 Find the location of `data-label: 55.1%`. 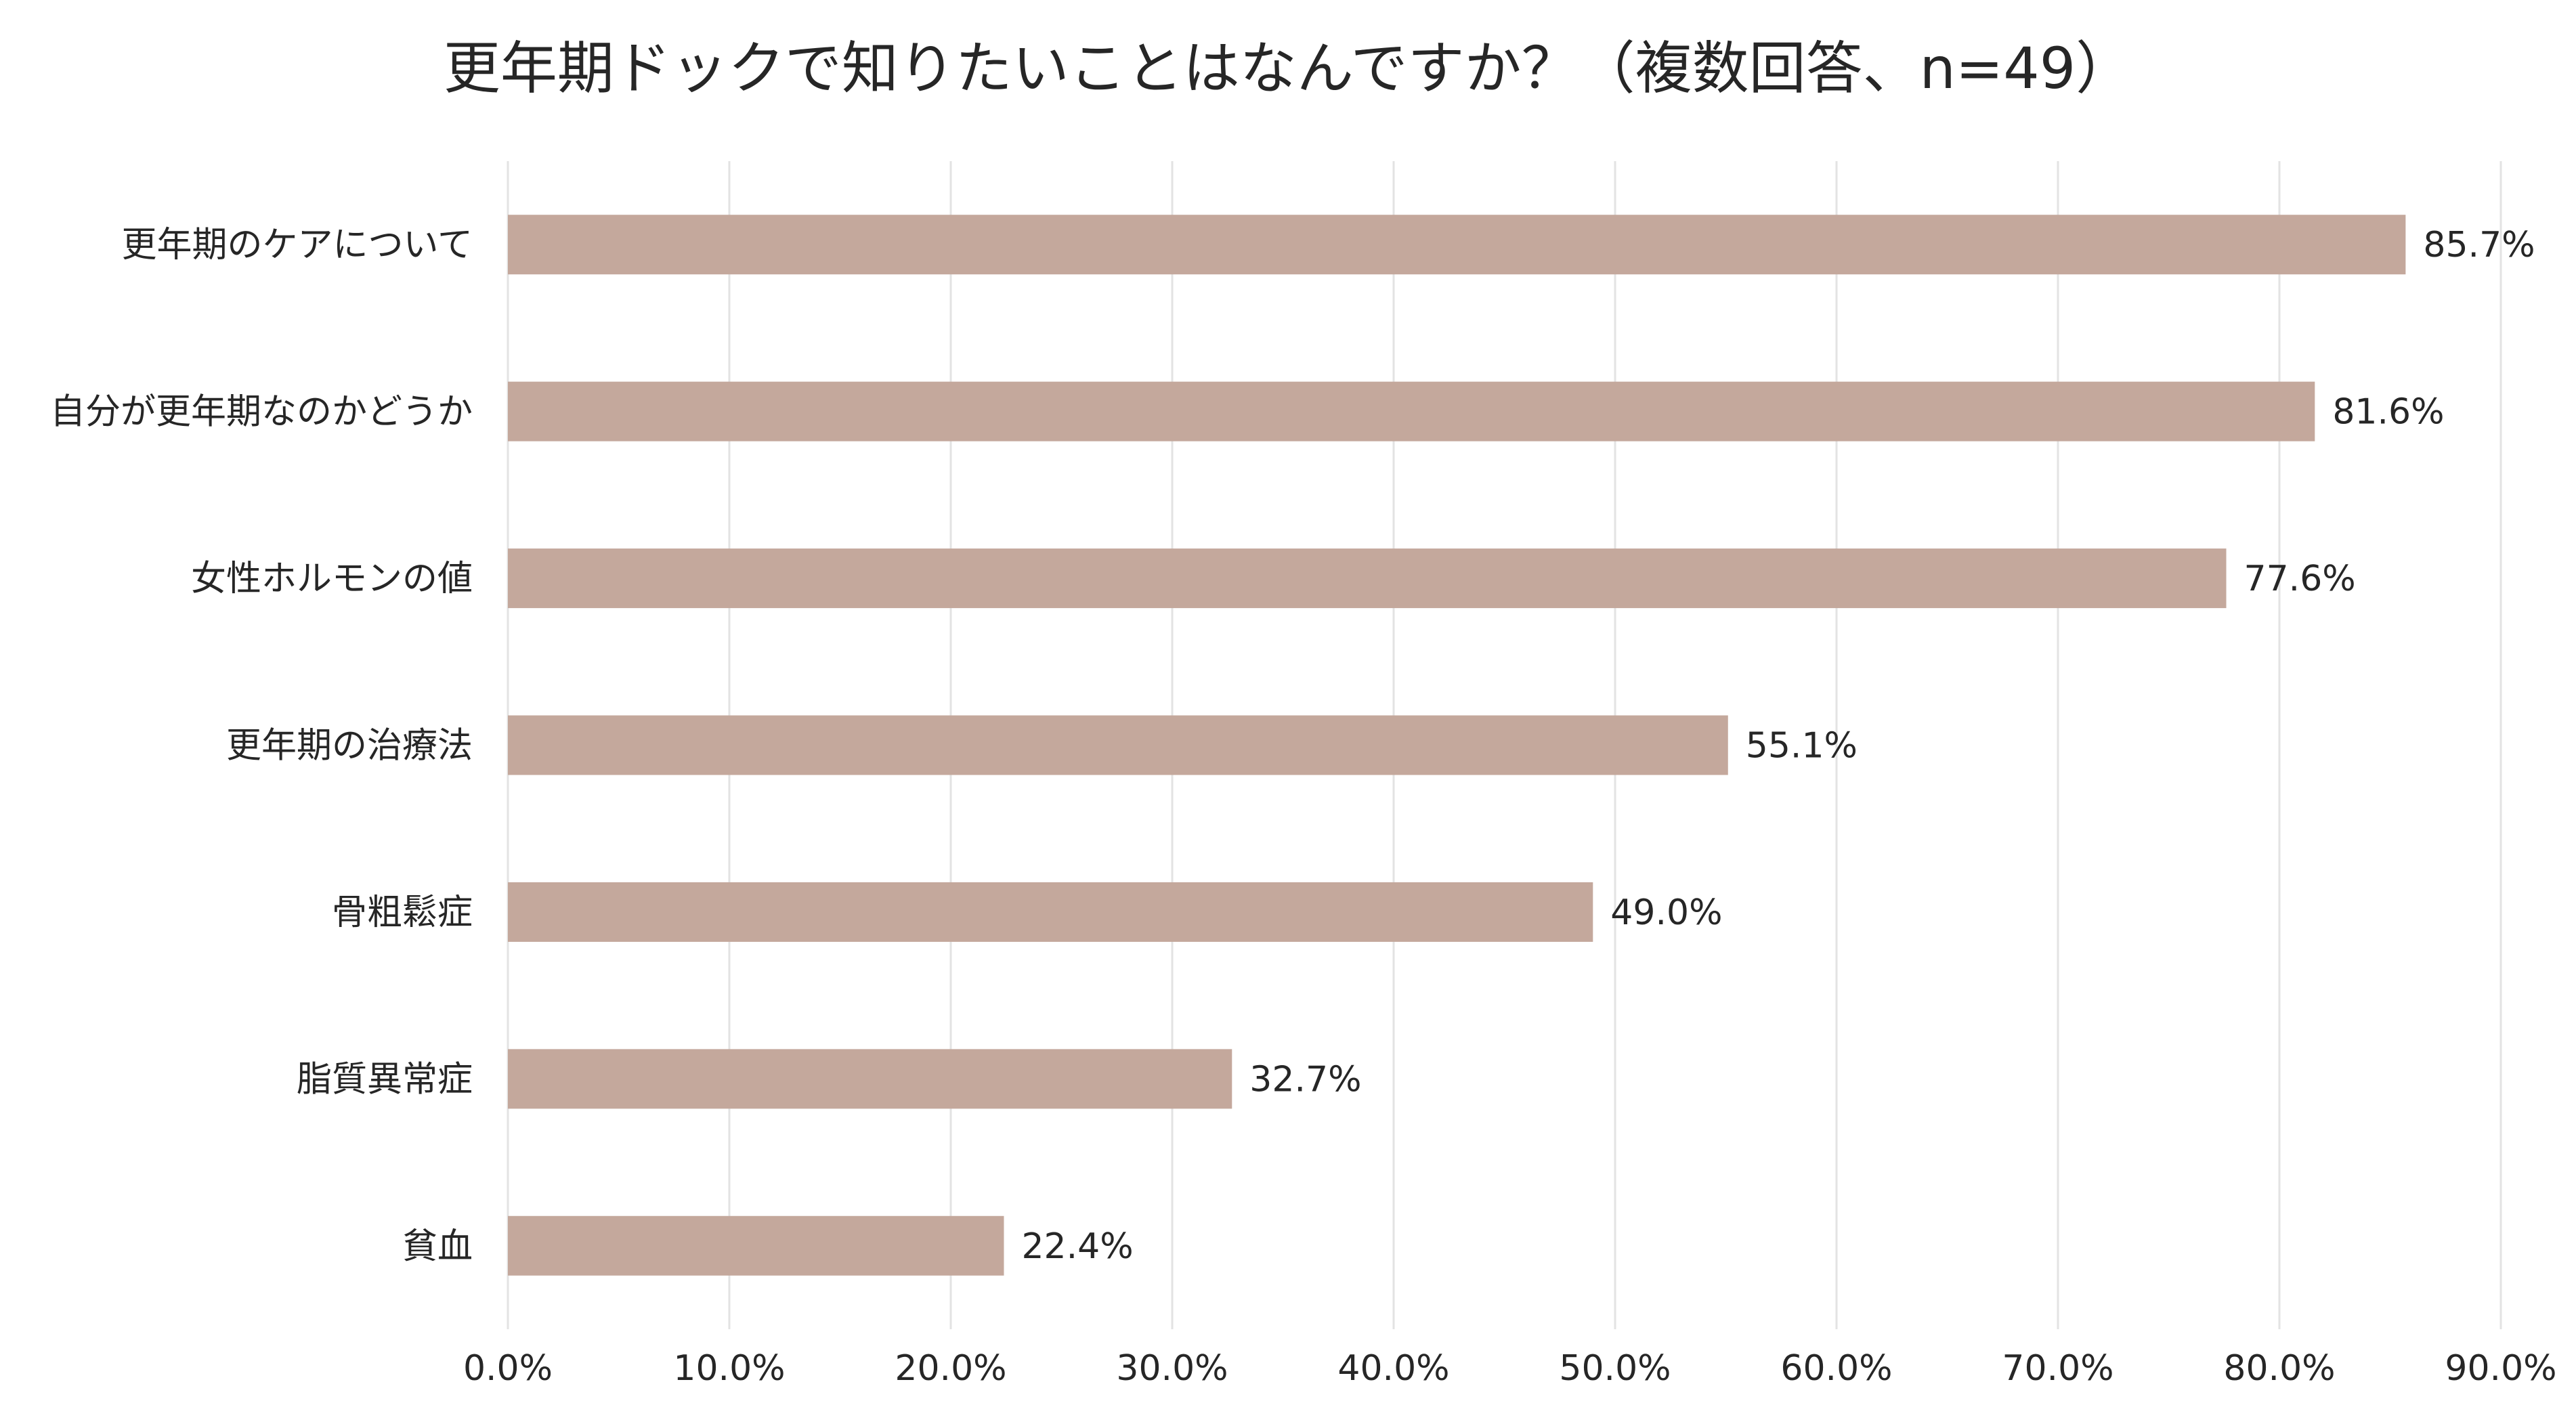

data-label: 55.1% is located at coordinates (1802, 746).